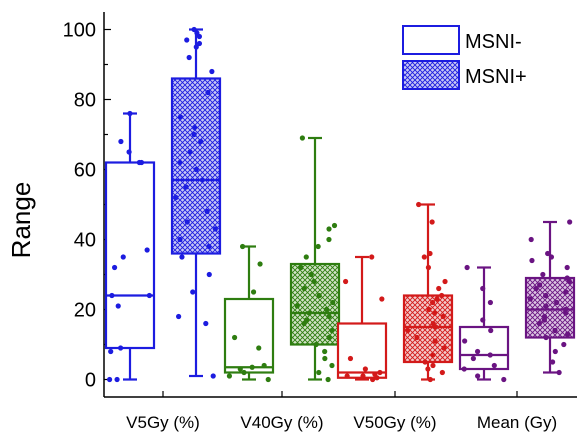  Describe the element at coordinates (464, 57) in the screenshot. I see `legend: MSNI- MSNI+` at that location.